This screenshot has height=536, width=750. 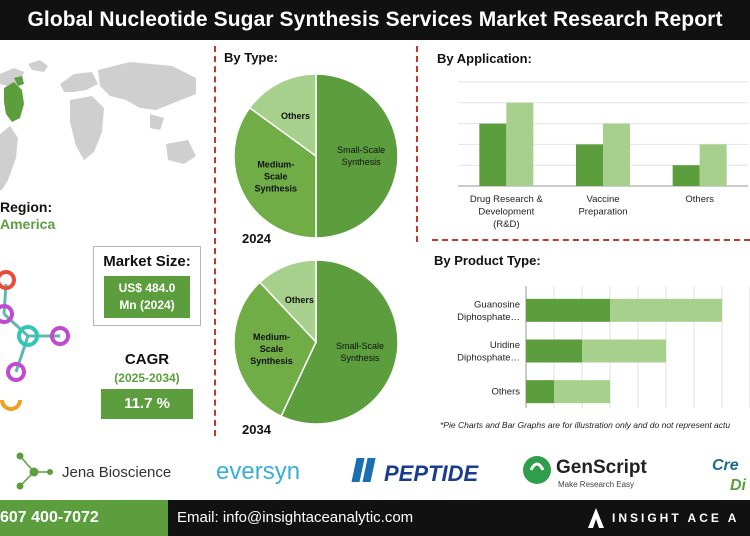 I want to click on region-label: Region:, so click(x=26, y=207).